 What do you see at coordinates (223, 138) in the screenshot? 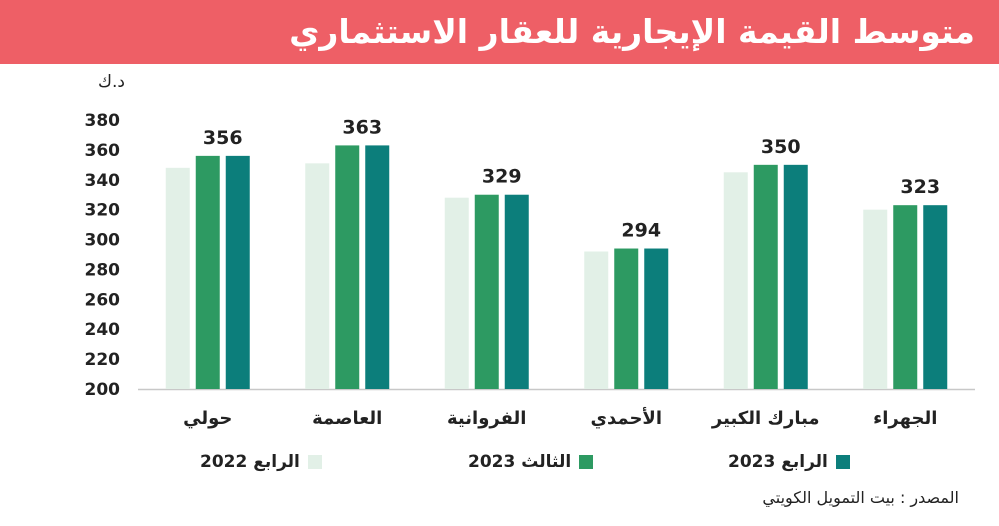
I see `data-label: 356` at bounding box center [223, 138].